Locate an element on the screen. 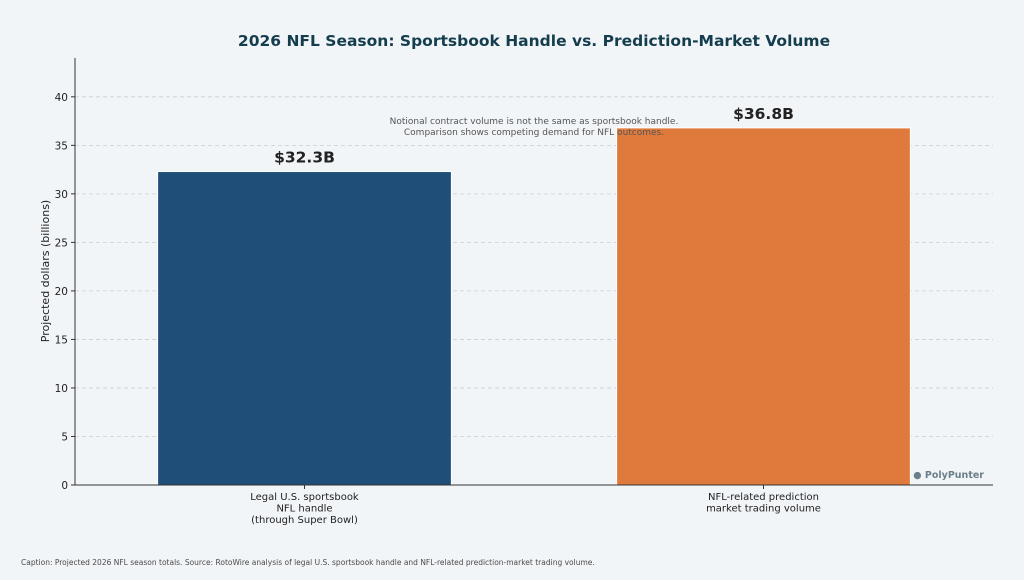 This screenshot has height=580, width=1024. y-tick-label: 5 is located at coordinates (64, 437).